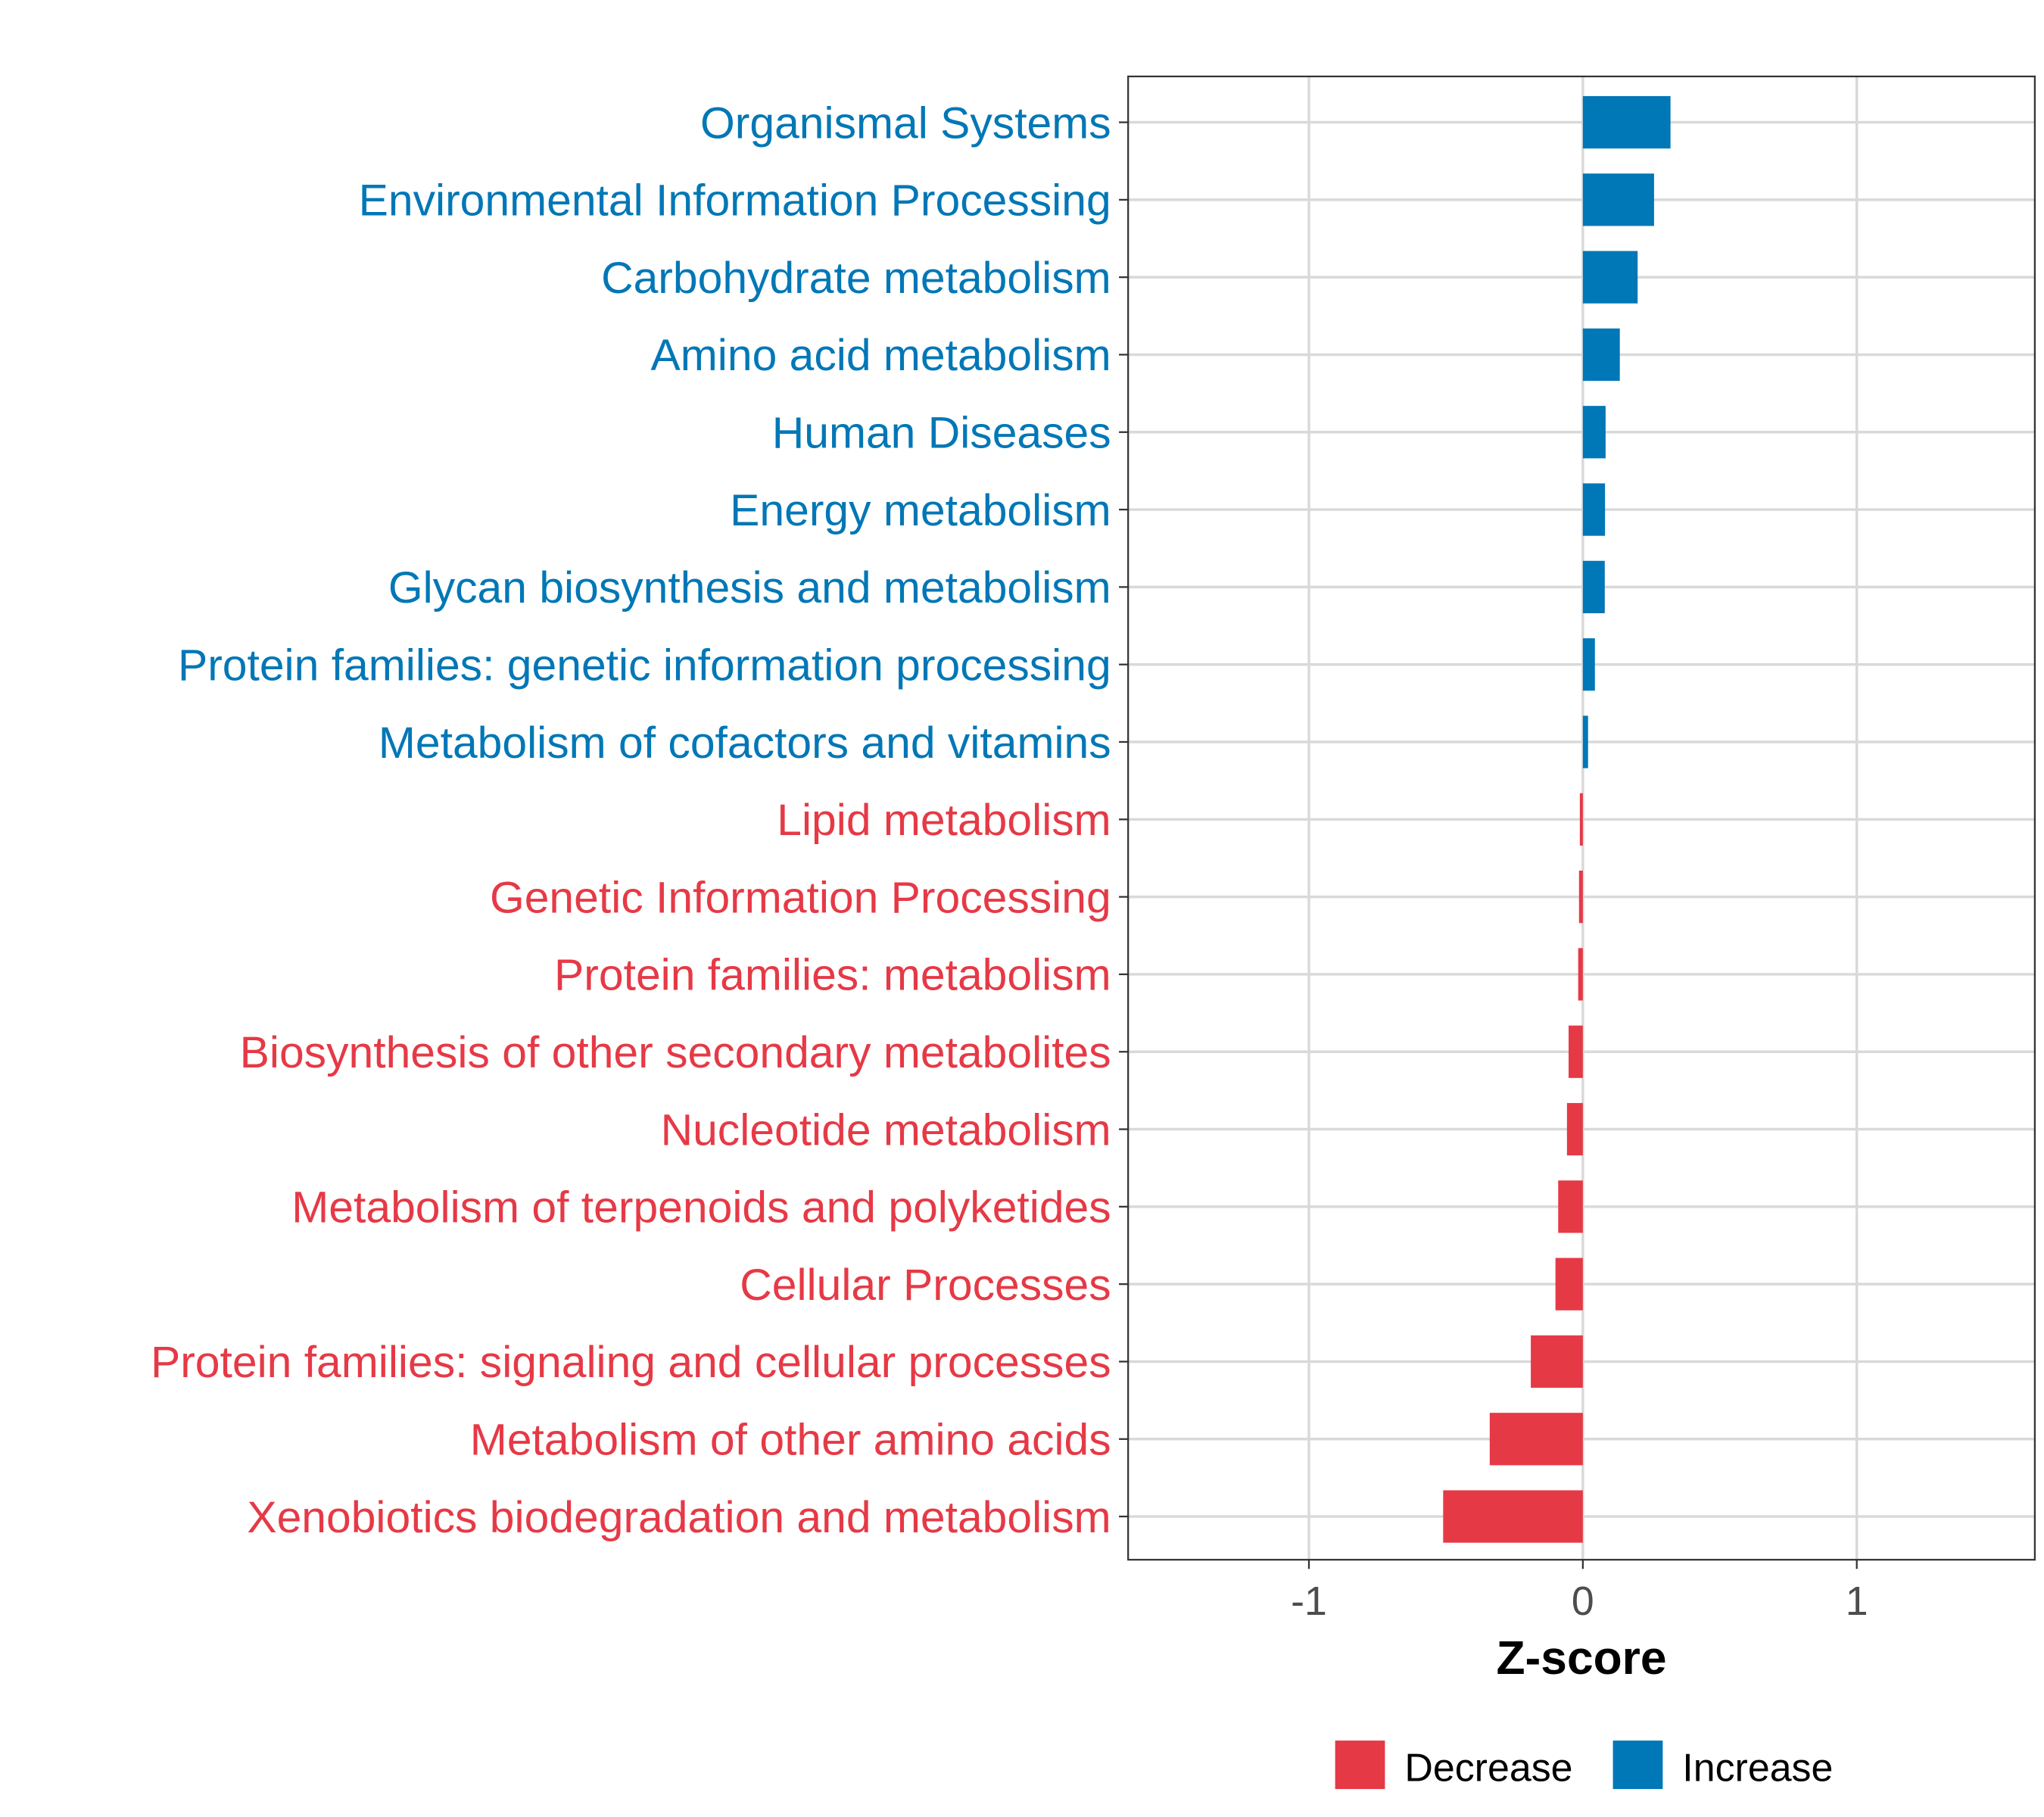  Describe the element at coordinates (1488, 1769) in the screenshot. I see `legend-label-decrease: Decrease` at that location.